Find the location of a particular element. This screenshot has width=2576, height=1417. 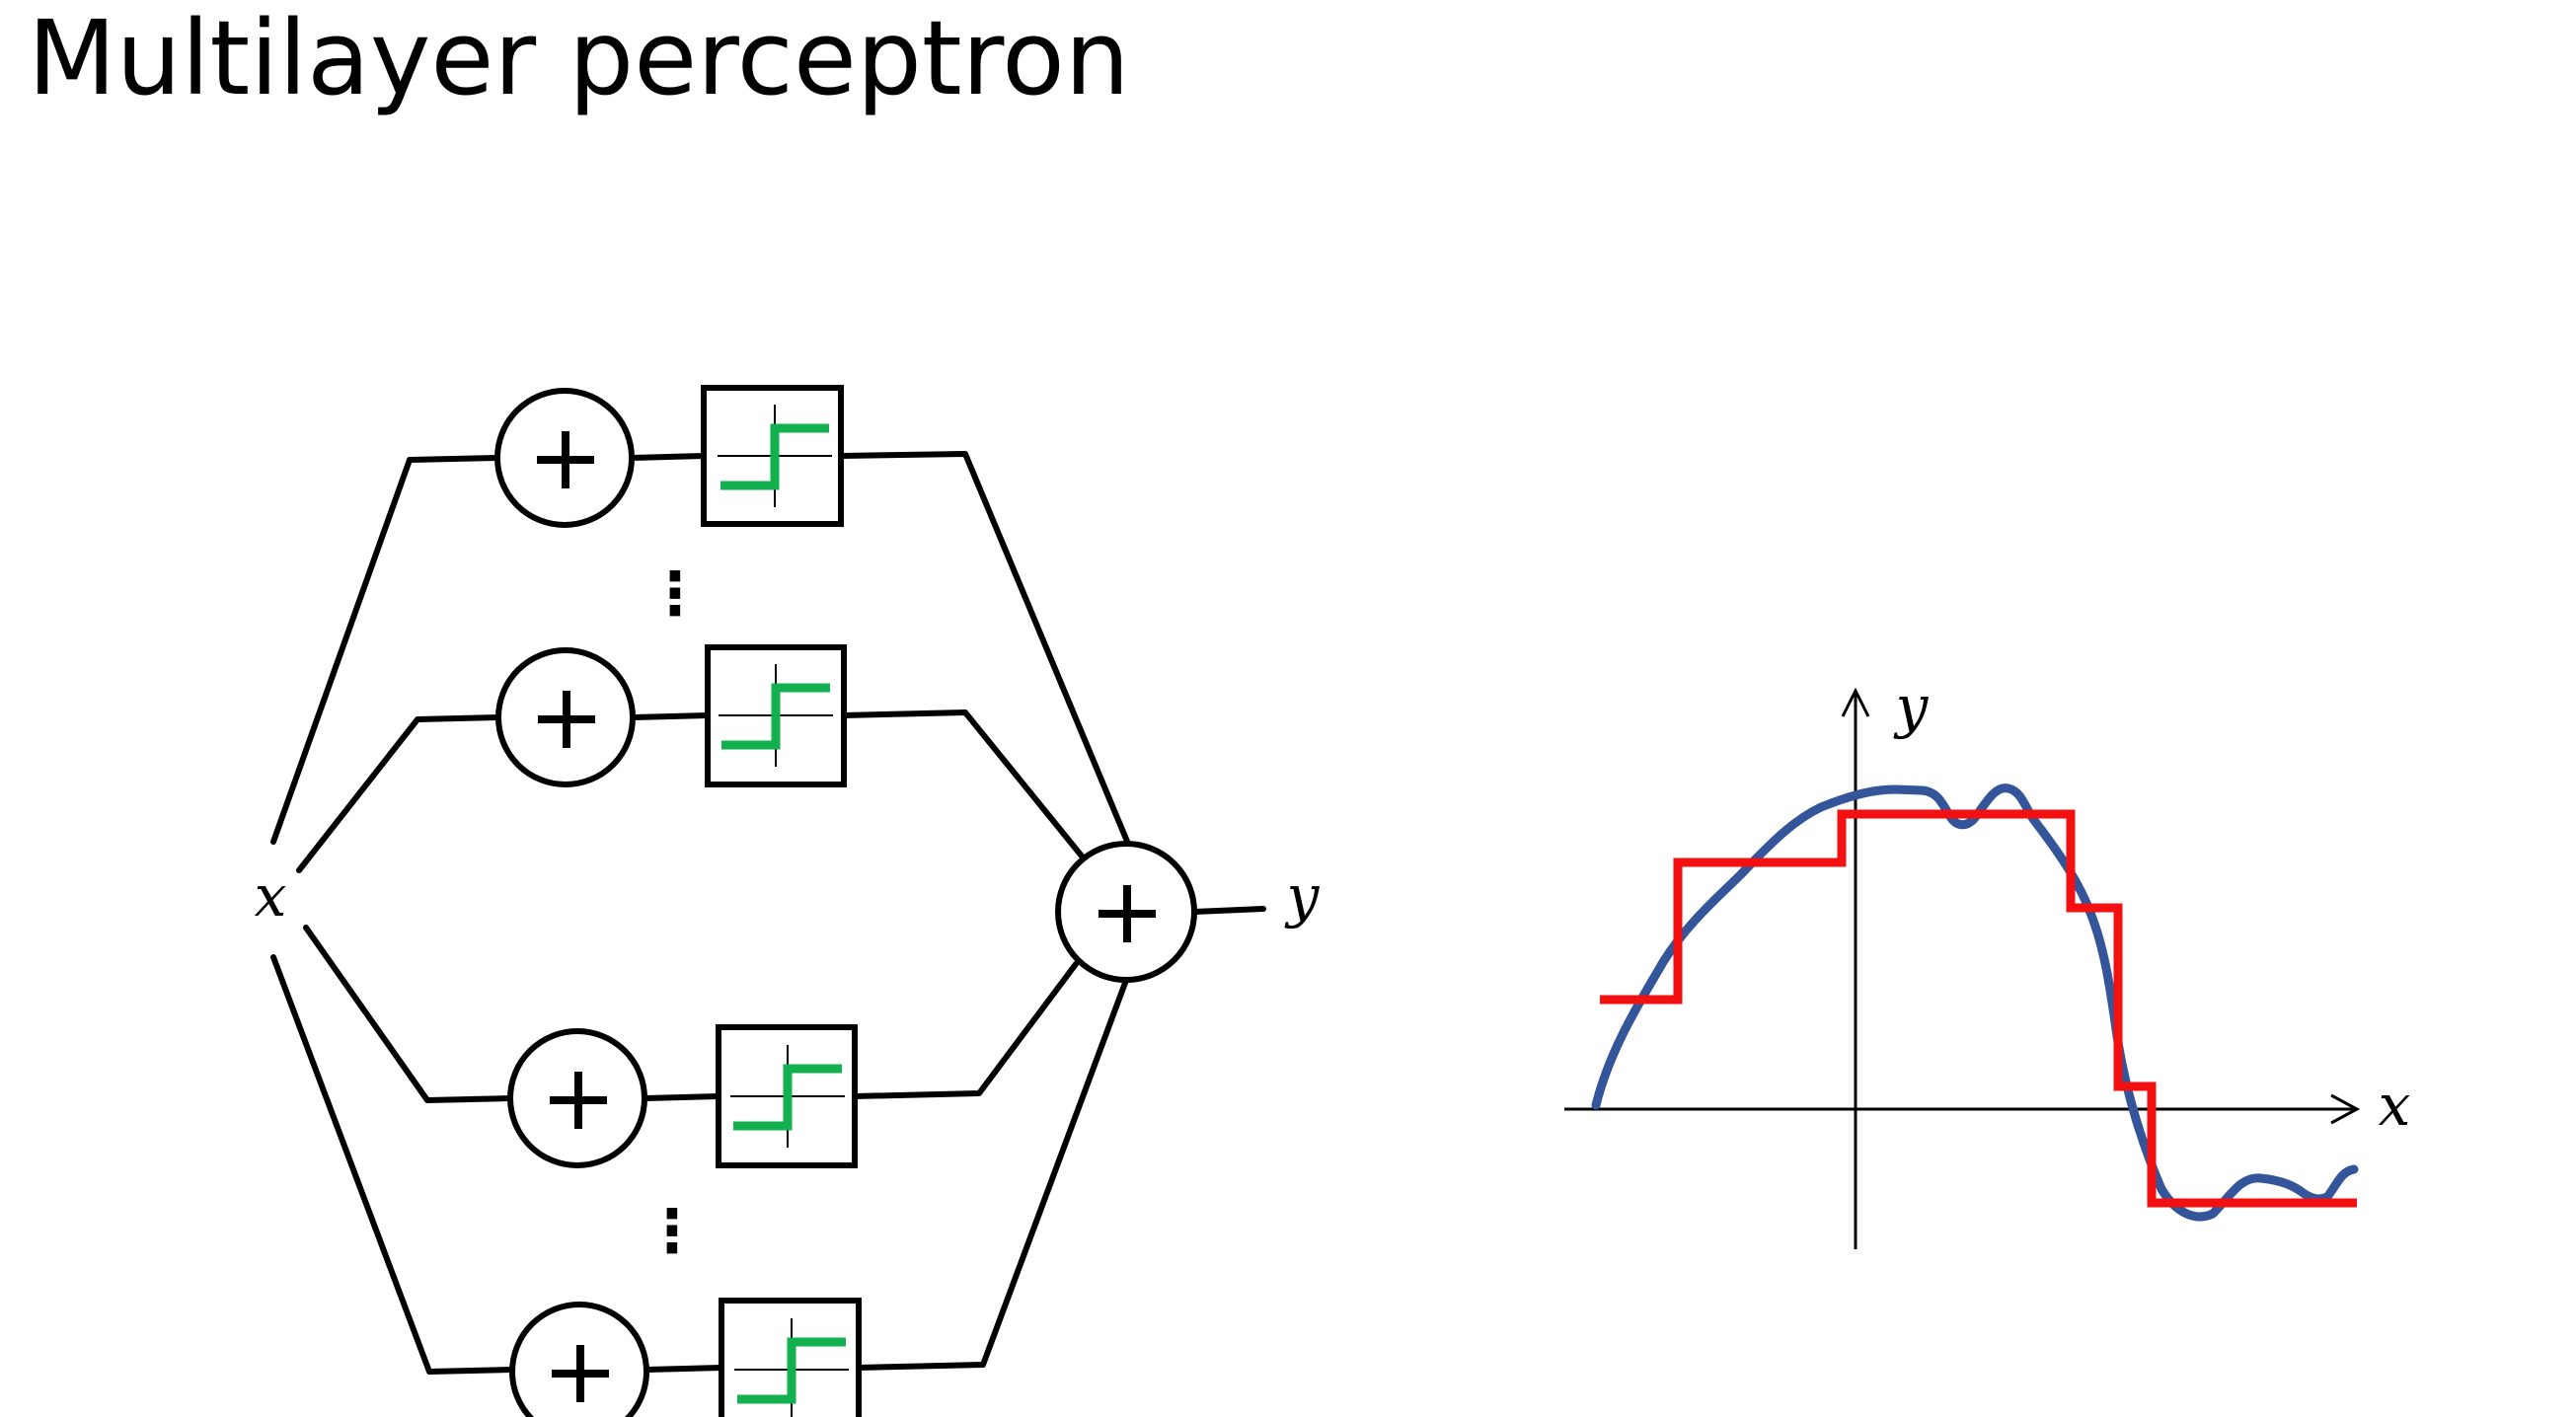

wire-unit1-sum is located at coordinates (668, 457).